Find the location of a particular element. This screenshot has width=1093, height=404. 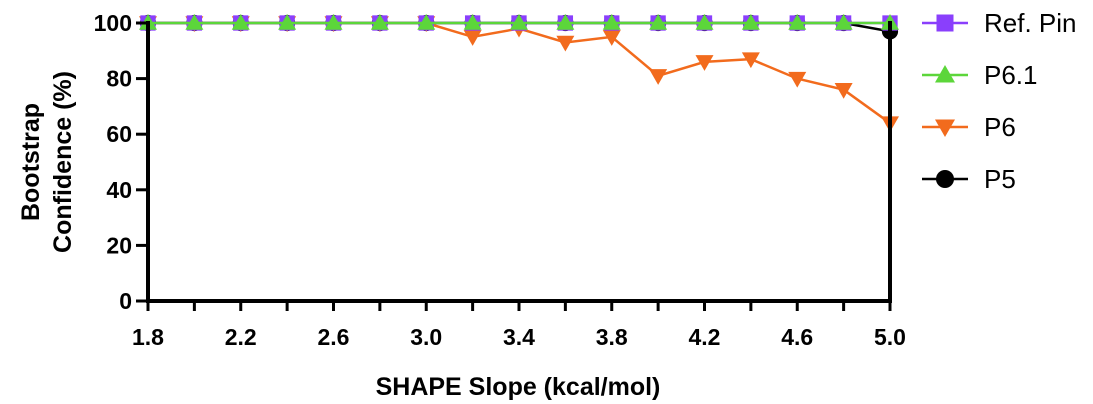

x-tick-label: 5.0 is located at coordinates (890, 337).